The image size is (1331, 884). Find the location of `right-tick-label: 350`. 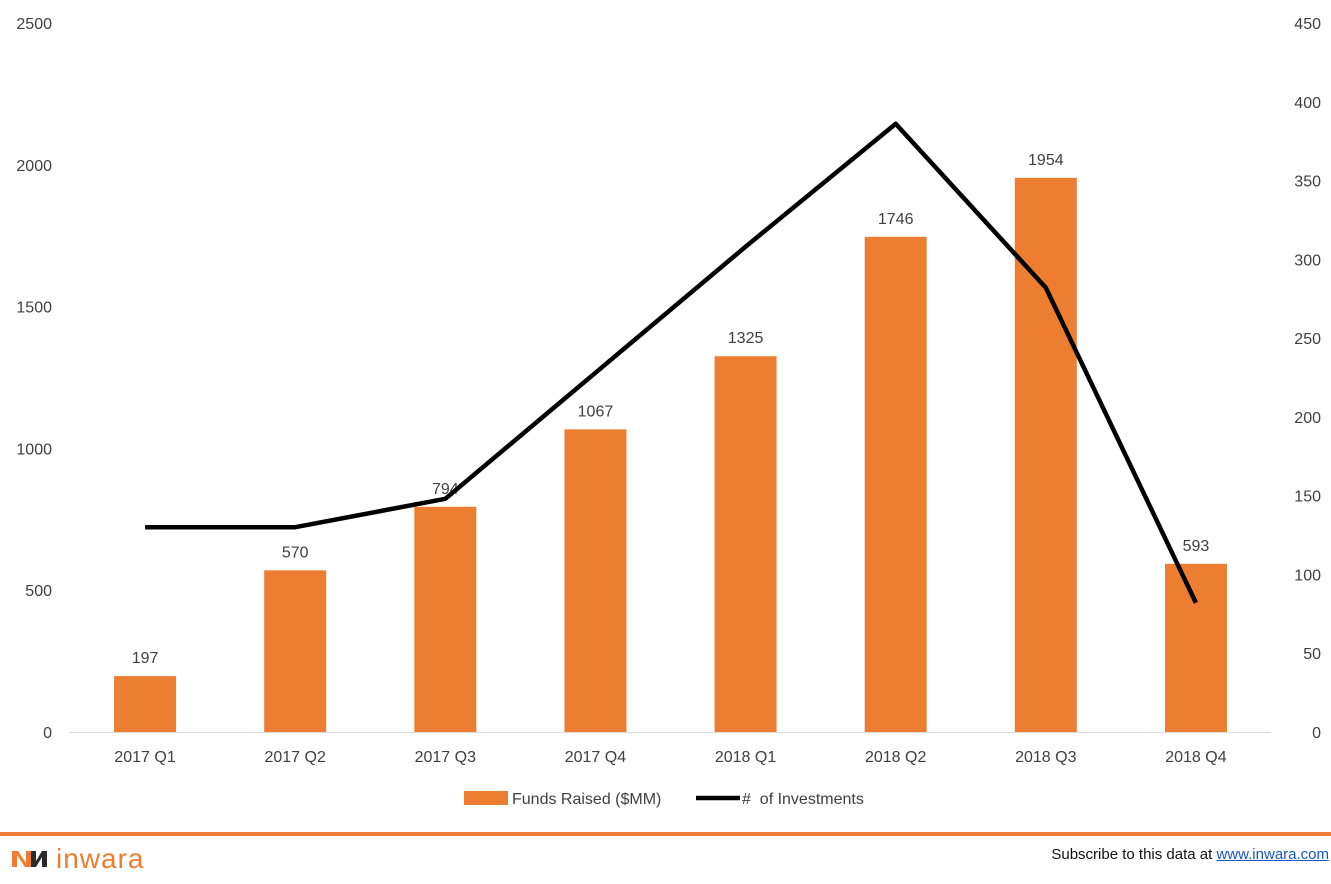

right-tick-label: 350 is located at coordinates (1307, 182).